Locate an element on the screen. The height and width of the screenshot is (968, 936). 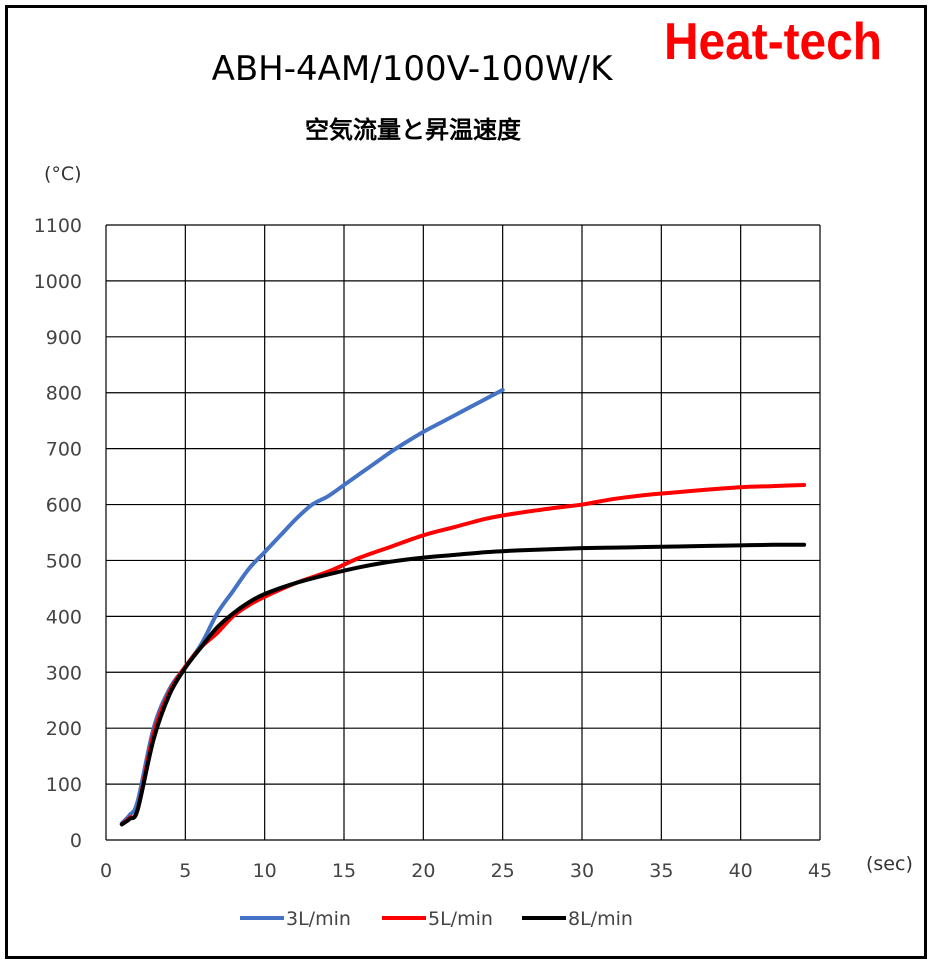
legend-label: 3L/min is located at coordinates (318, 919).